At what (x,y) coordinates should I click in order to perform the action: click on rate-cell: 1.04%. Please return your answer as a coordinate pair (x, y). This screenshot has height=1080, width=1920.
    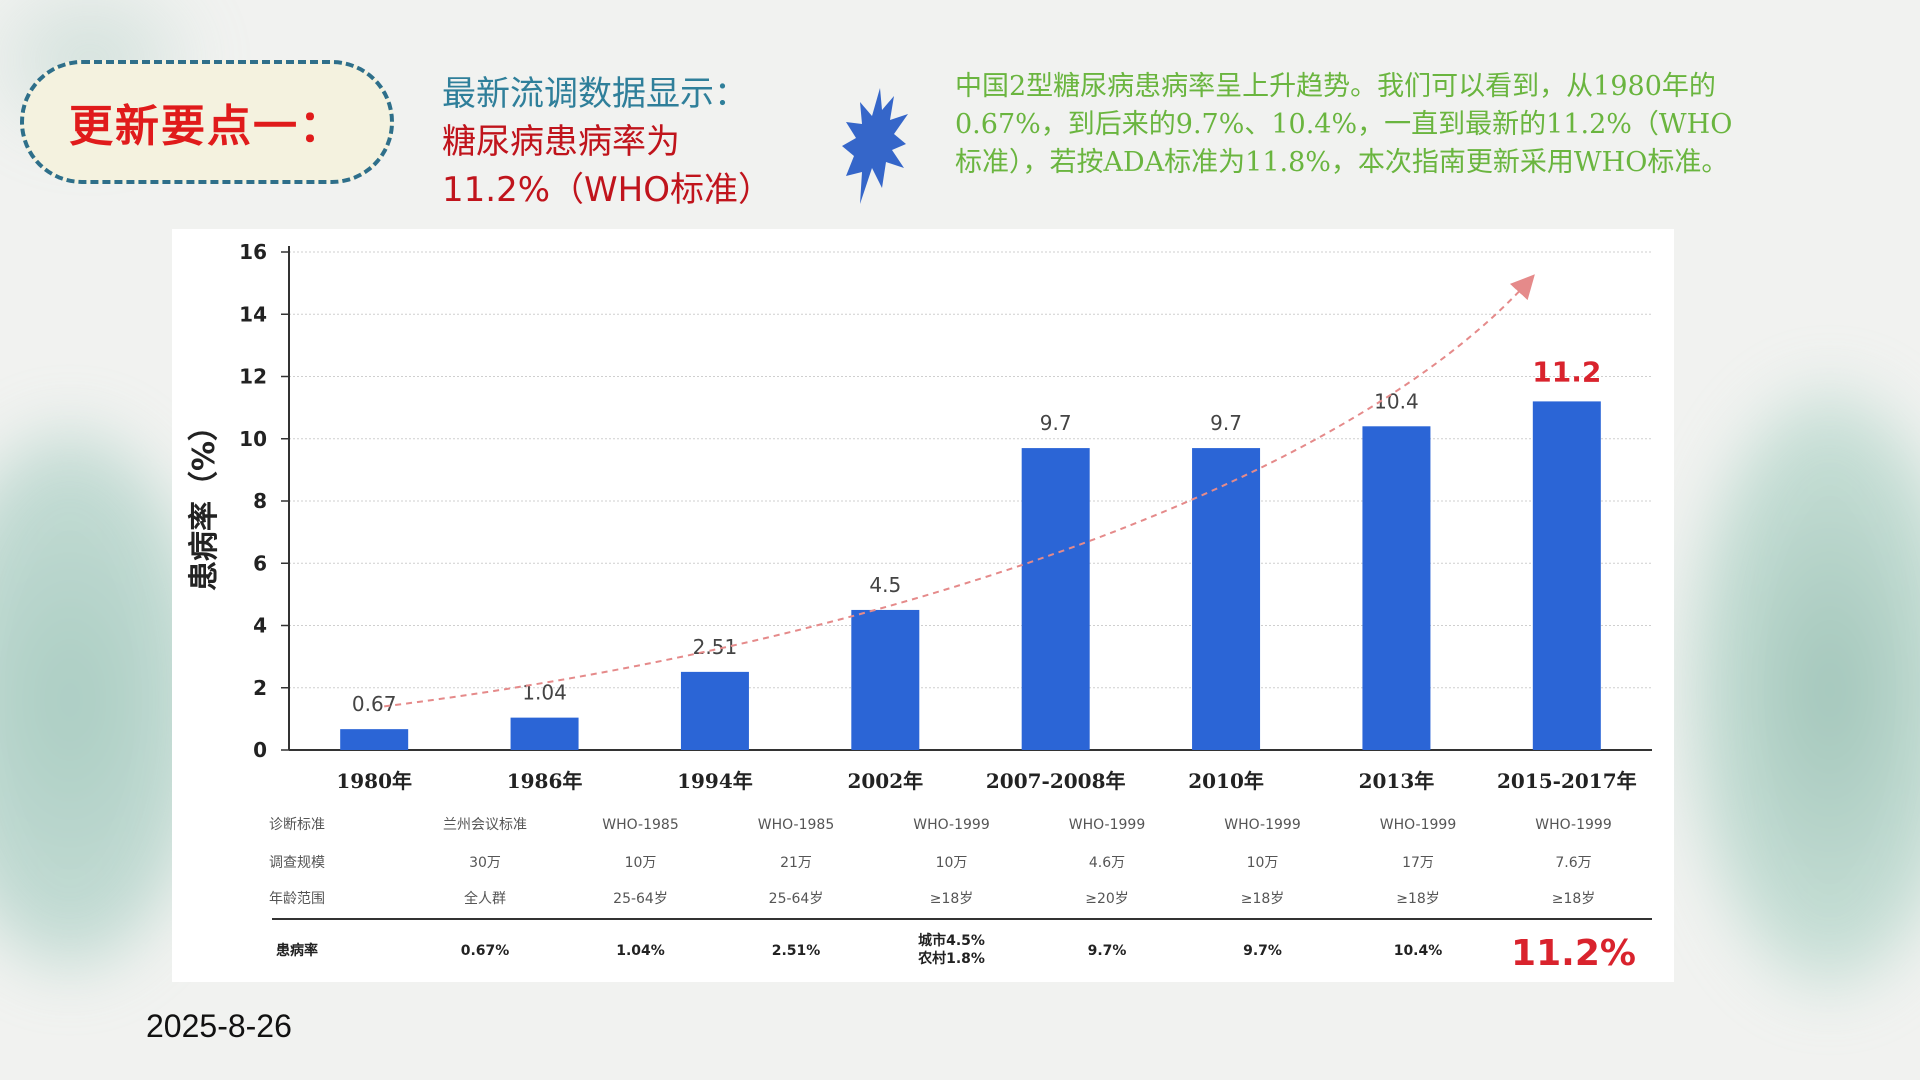
    Looking at the image, I should click on (640, 951).